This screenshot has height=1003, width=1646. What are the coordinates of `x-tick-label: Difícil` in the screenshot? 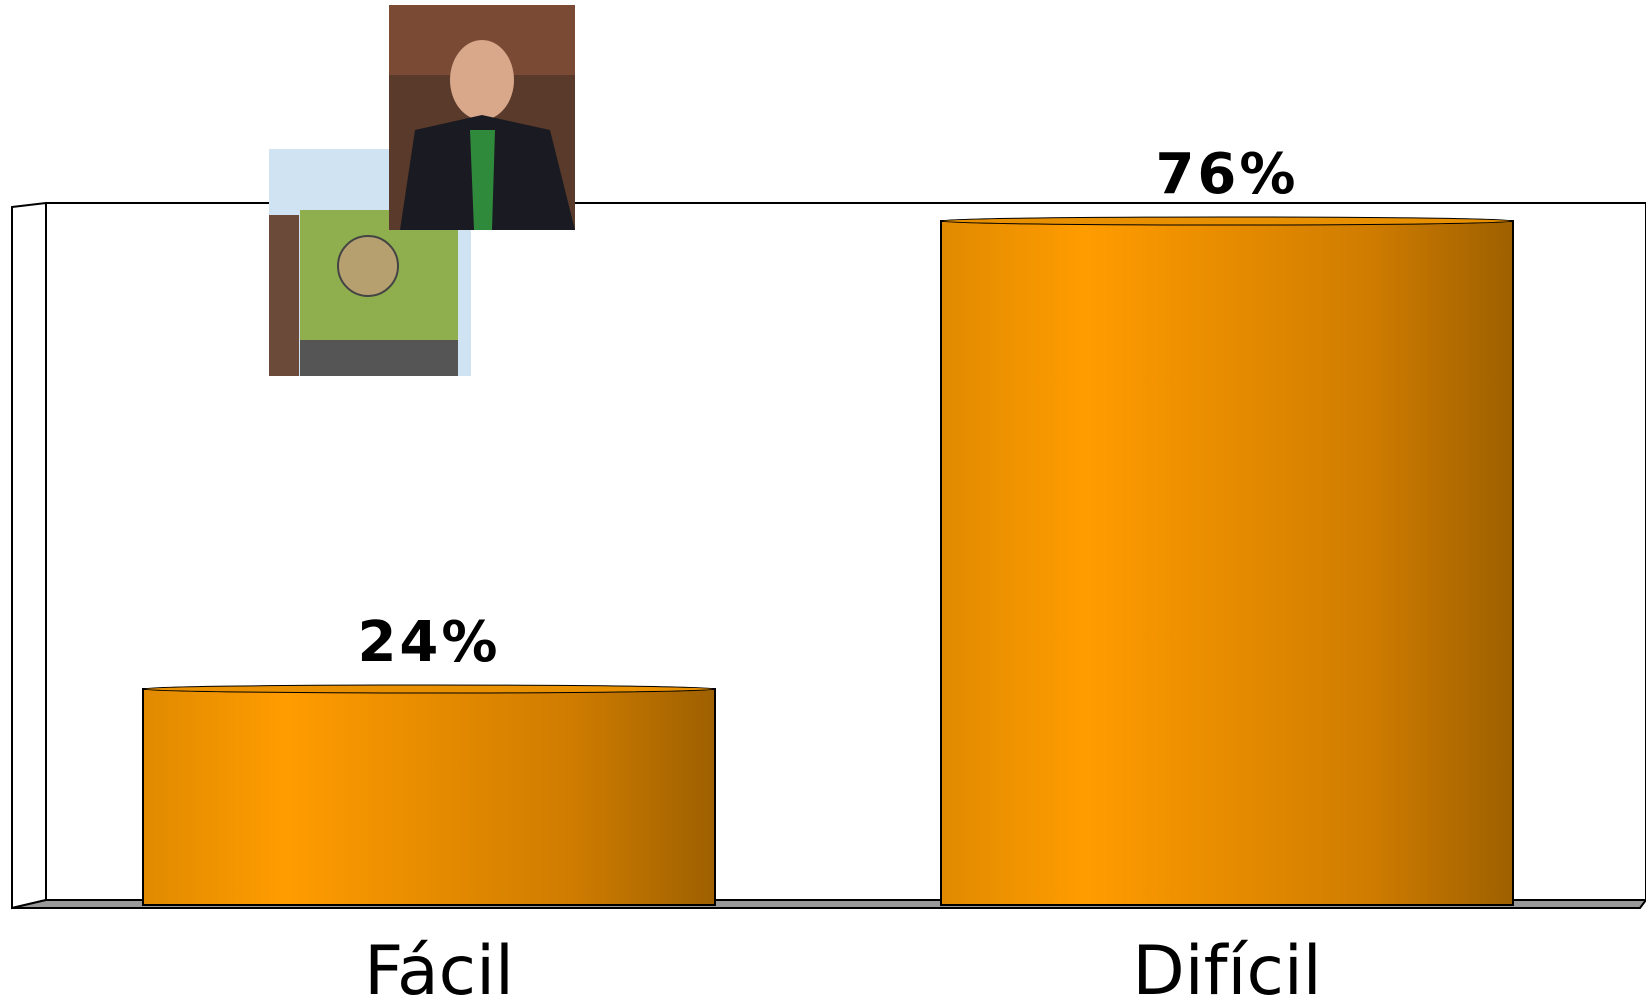 It's located at (1226, 967).